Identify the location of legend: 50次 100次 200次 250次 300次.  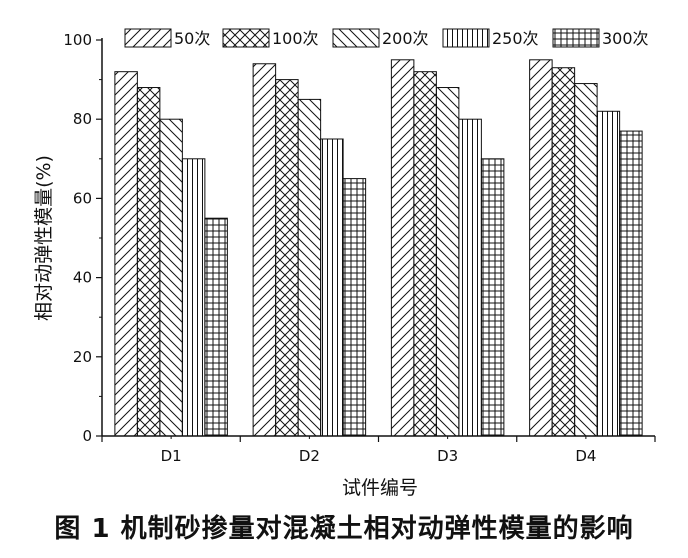
(386, 38).